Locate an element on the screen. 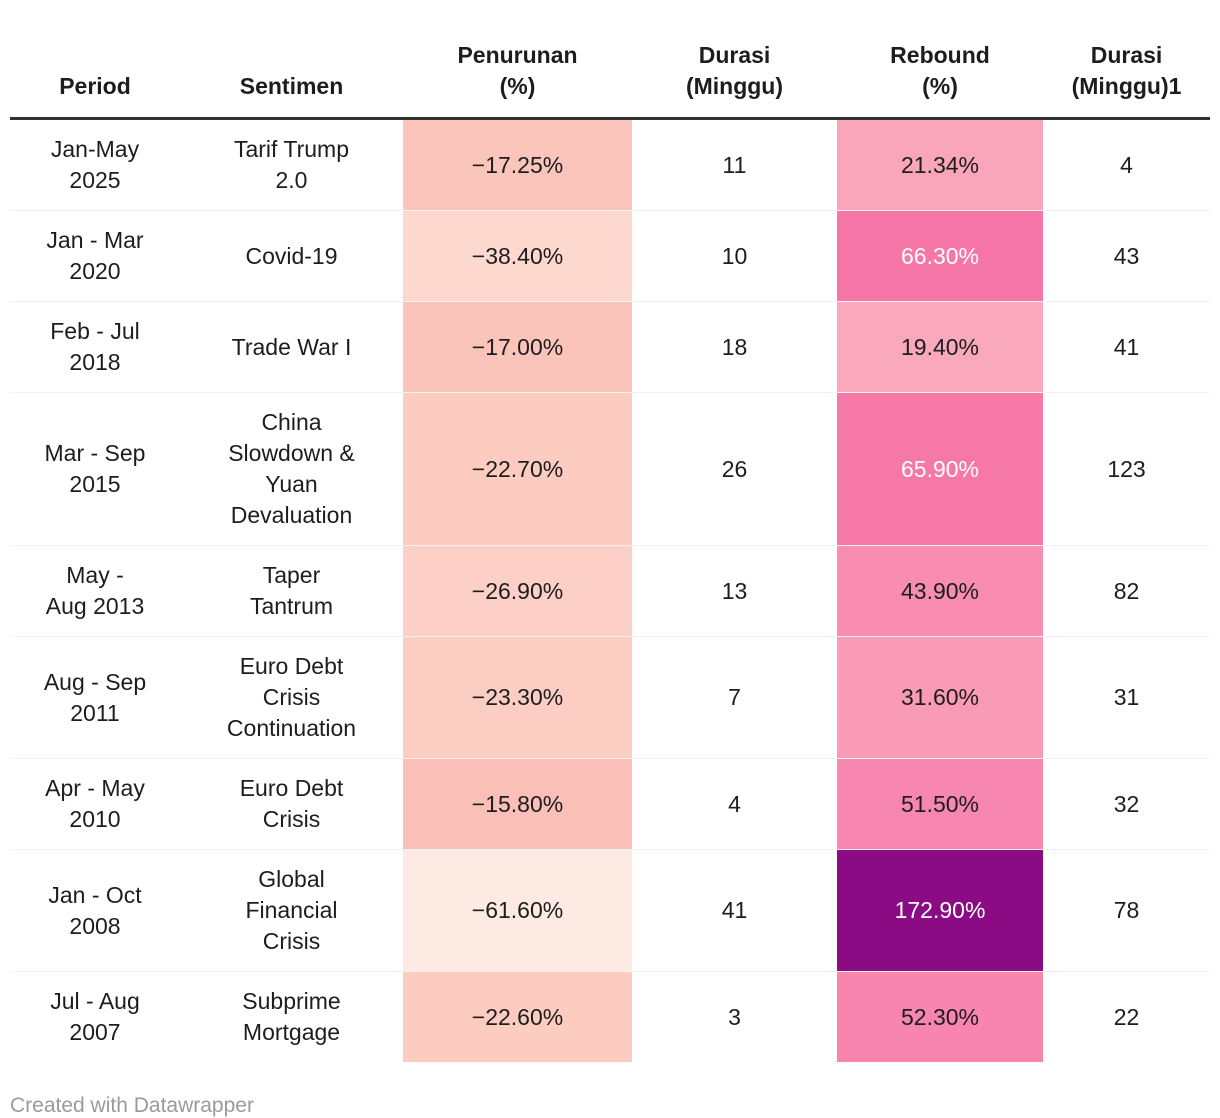 This screenshot has height=1118, width=1220. duration2-cell: 22 is located at coordinates (1126, 1016).